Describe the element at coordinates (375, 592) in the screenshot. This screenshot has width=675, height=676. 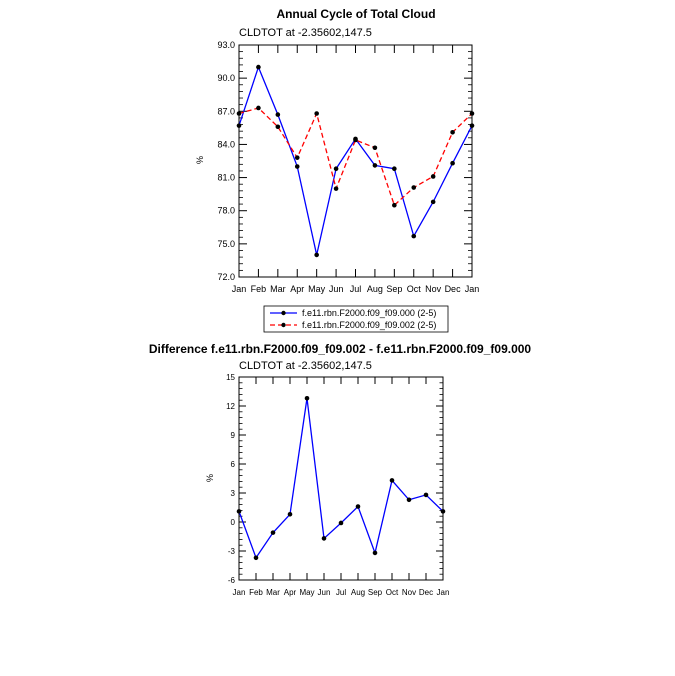
I see `chart-2-xtick-label: Sep` at that location.